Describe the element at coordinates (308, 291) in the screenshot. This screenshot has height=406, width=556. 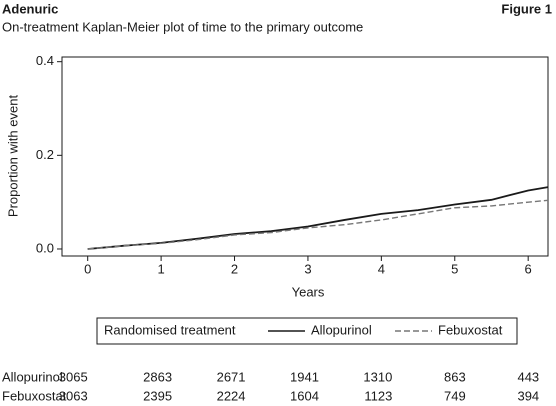
I see `x-axis-label: Years` at that location.